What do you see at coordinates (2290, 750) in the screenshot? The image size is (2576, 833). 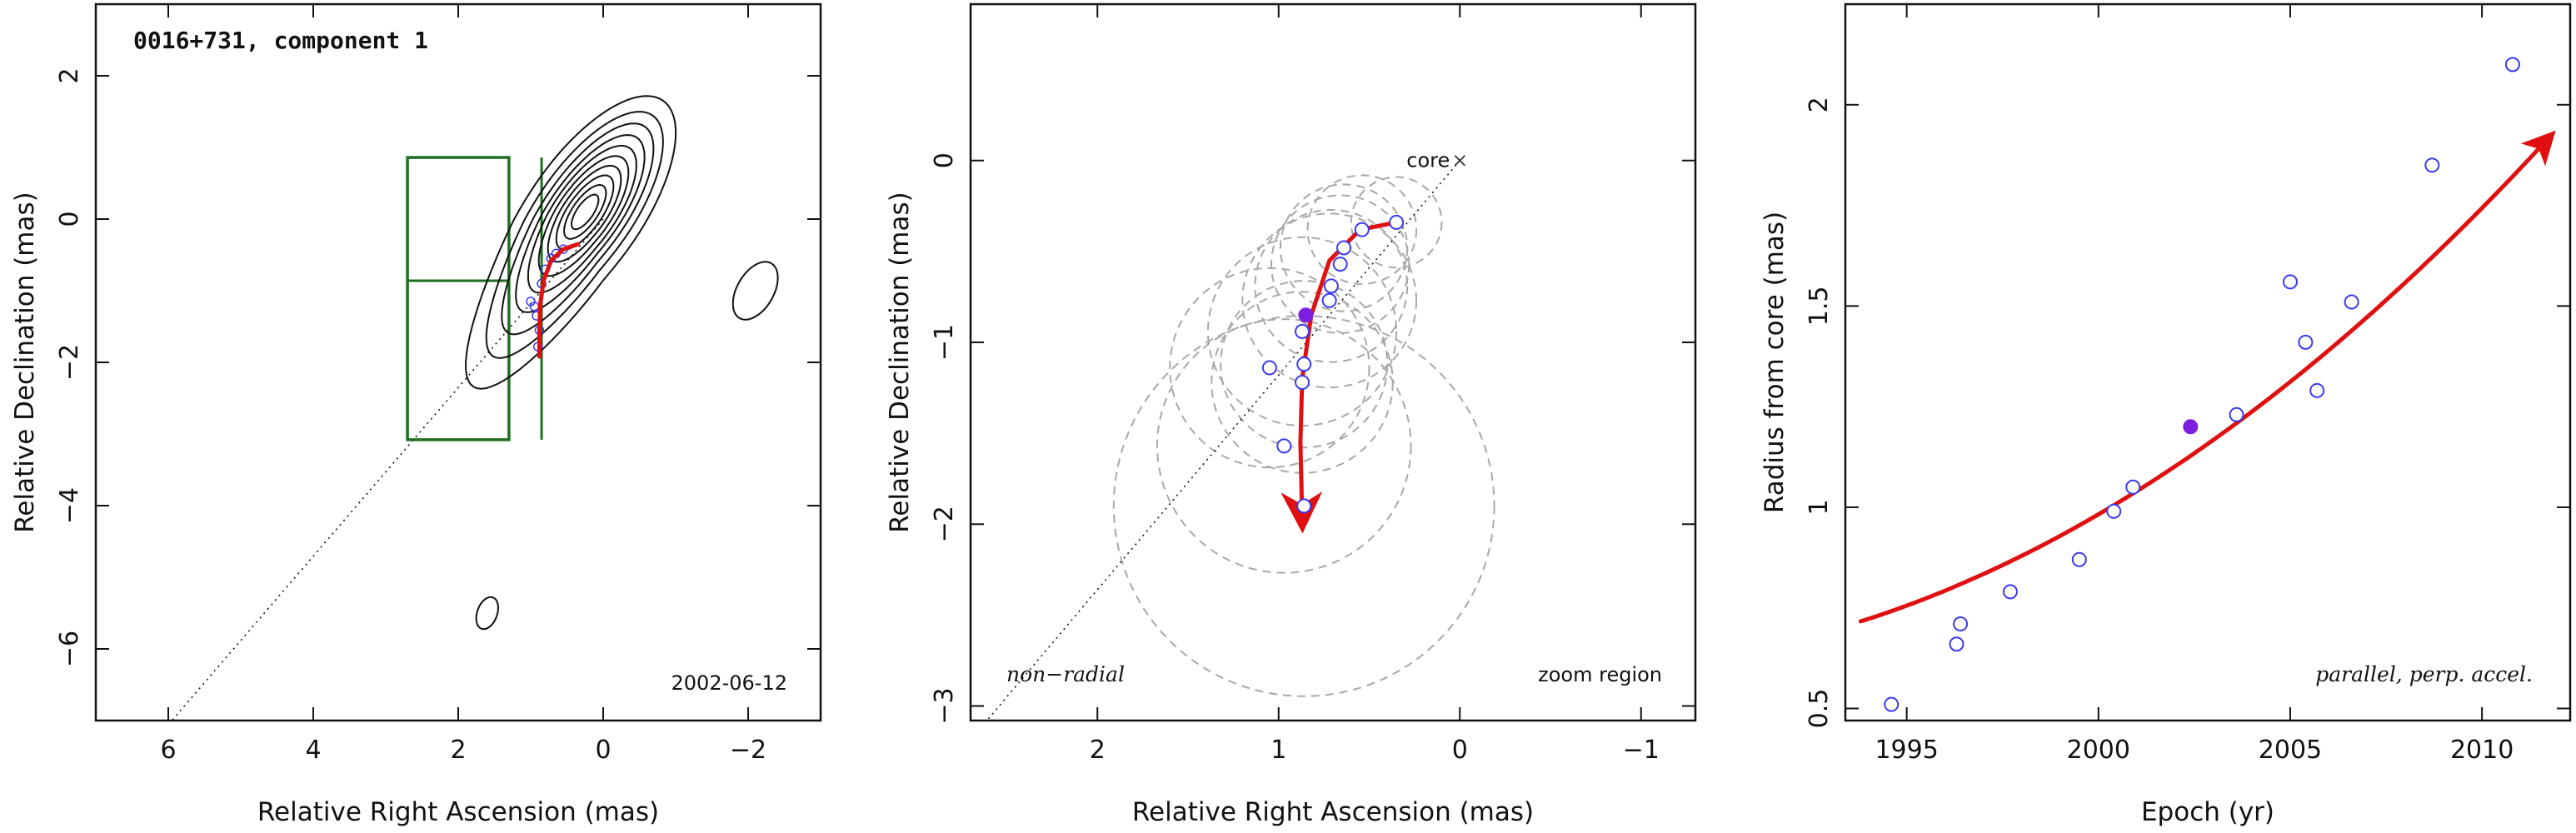 I see `p3-xtick-label: 2005` at bounding box center [2290, 750].